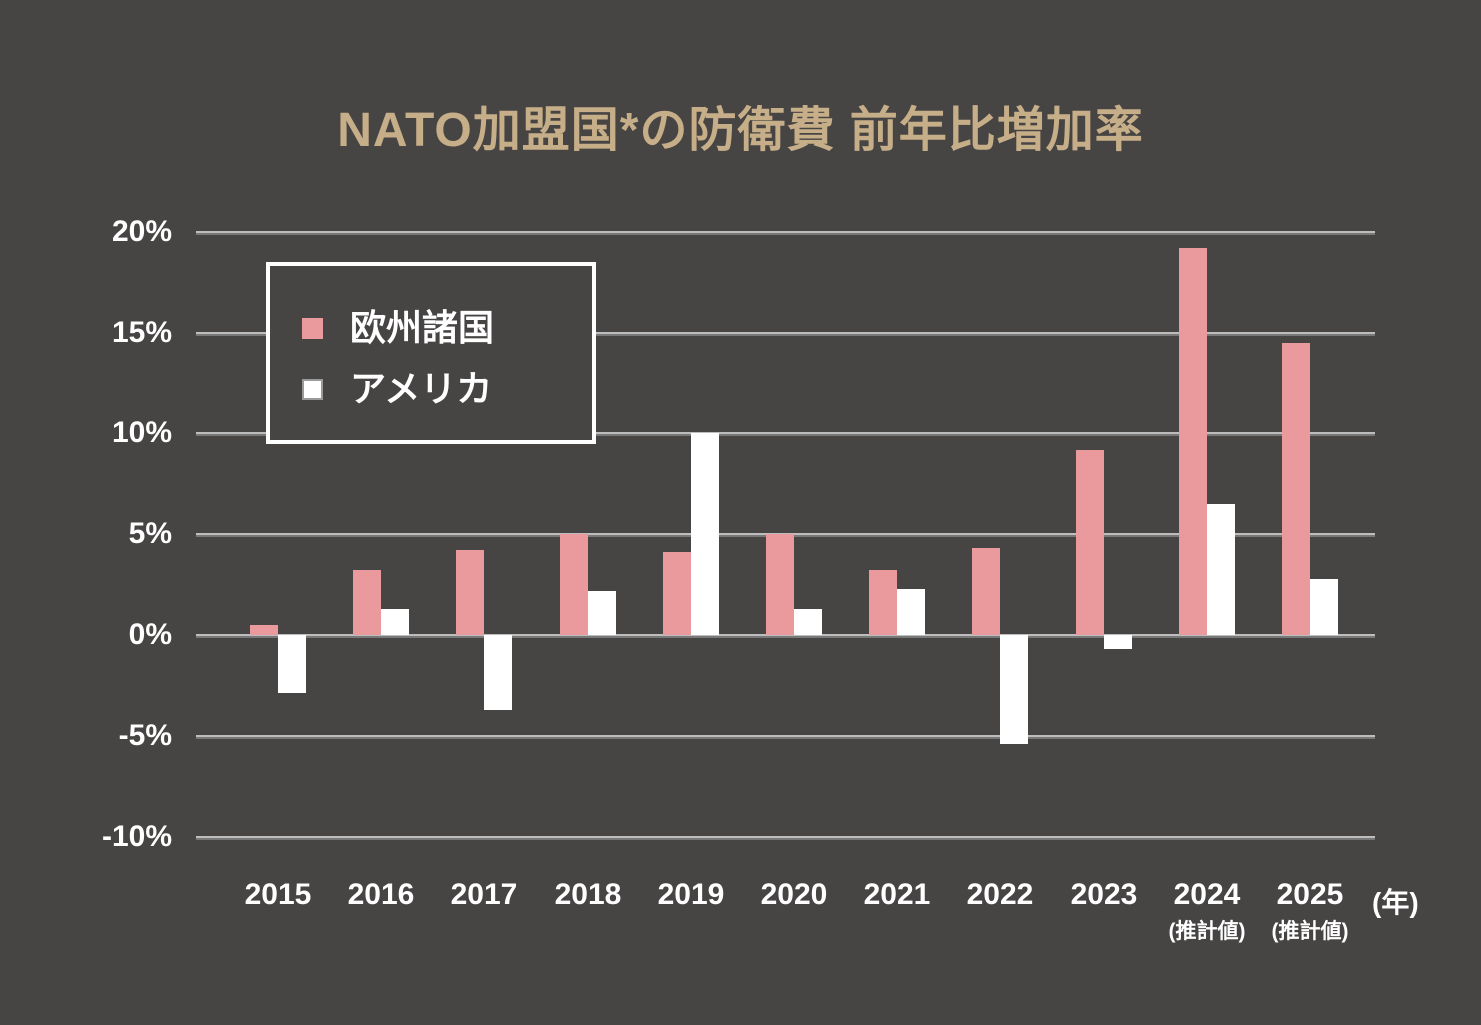 The height and width of the screenshot is (1025, 1481). I want to click on gridline--5, so click(785, 737).